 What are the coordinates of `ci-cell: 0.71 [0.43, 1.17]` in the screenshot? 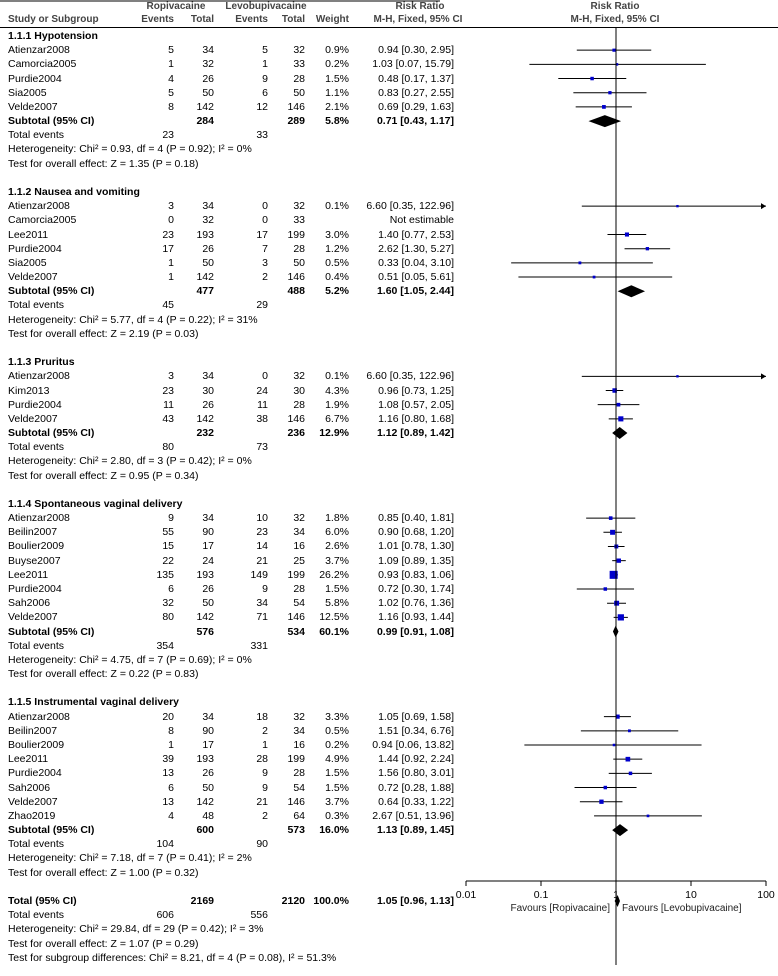 It's located at (415, 121).